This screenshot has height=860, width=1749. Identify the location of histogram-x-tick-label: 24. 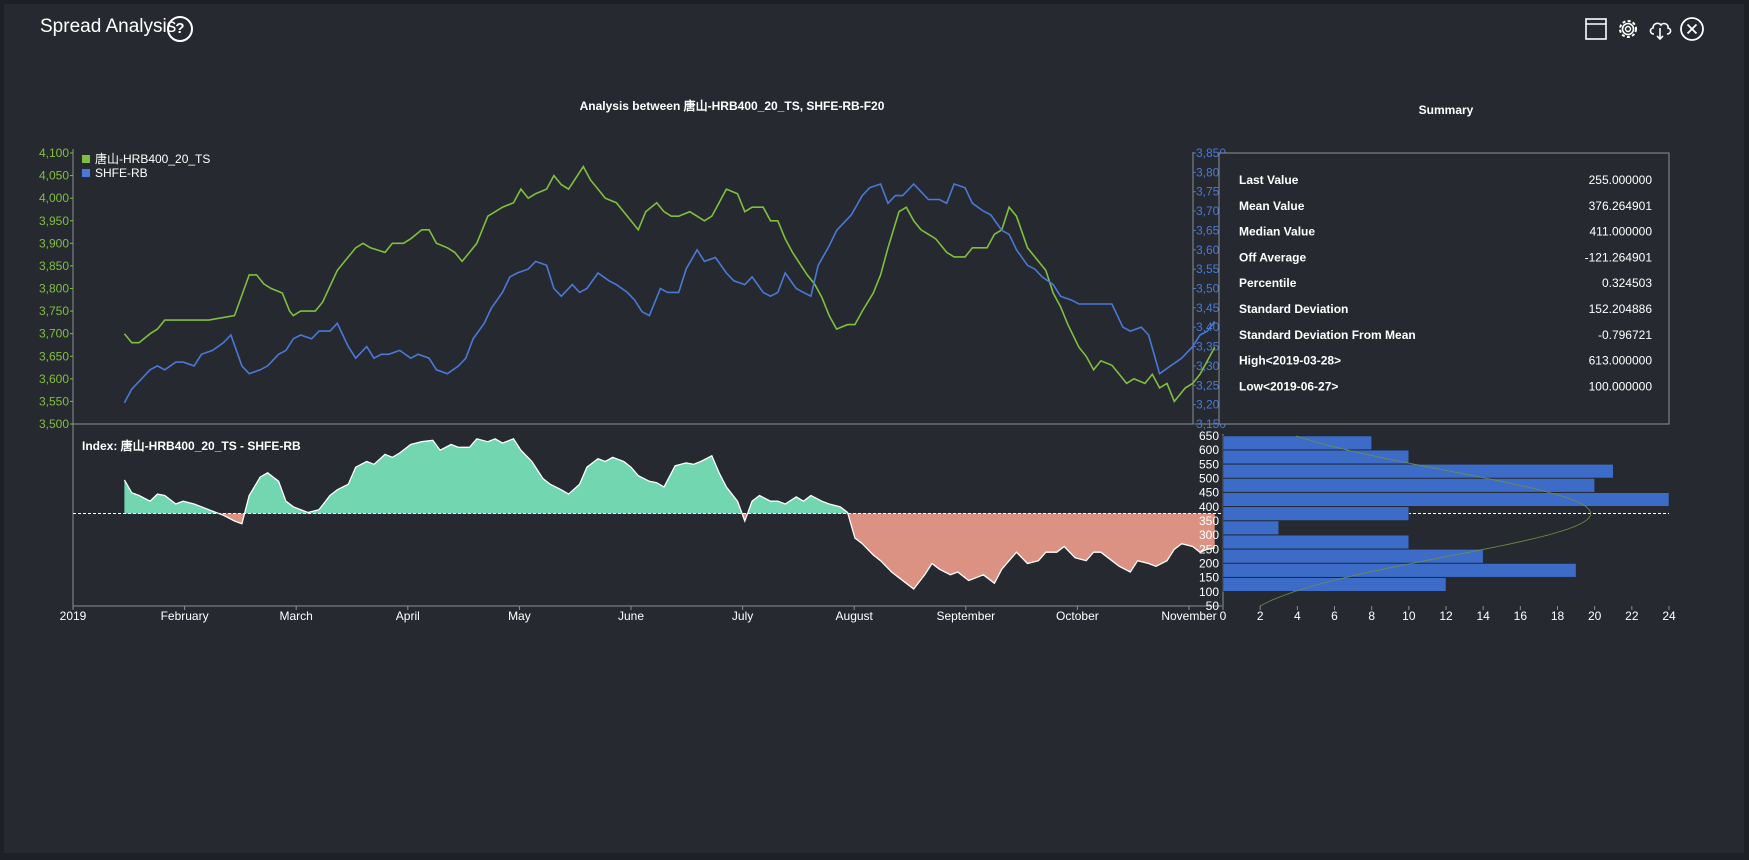
(1669, 616).